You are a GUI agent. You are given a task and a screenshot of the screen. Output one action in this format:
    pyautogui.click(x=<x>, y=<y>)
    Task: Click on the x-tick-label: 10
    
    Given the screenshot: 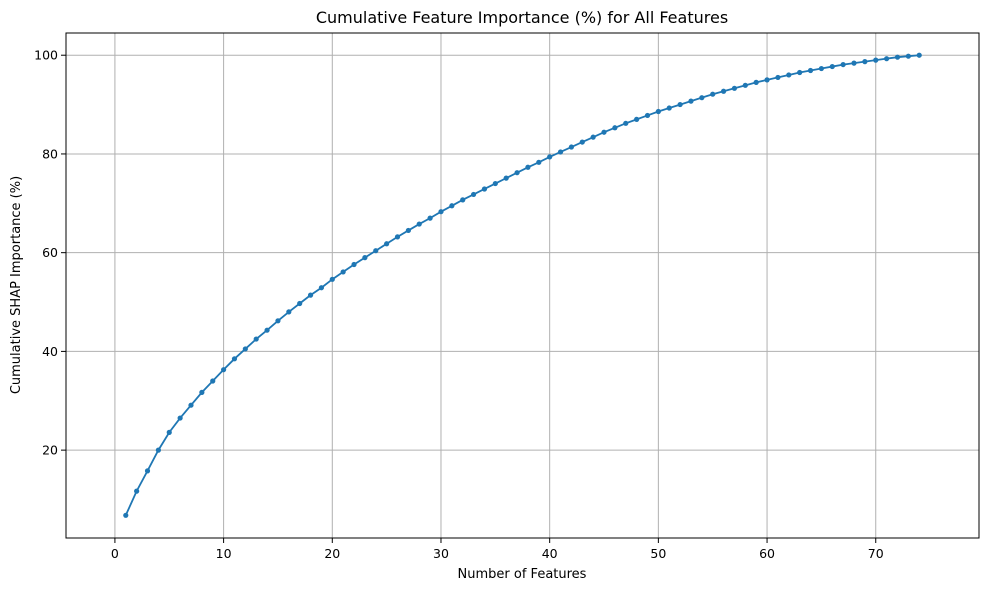 What is the action you would take?
    pyautogui.click(x=224, y=553)
    